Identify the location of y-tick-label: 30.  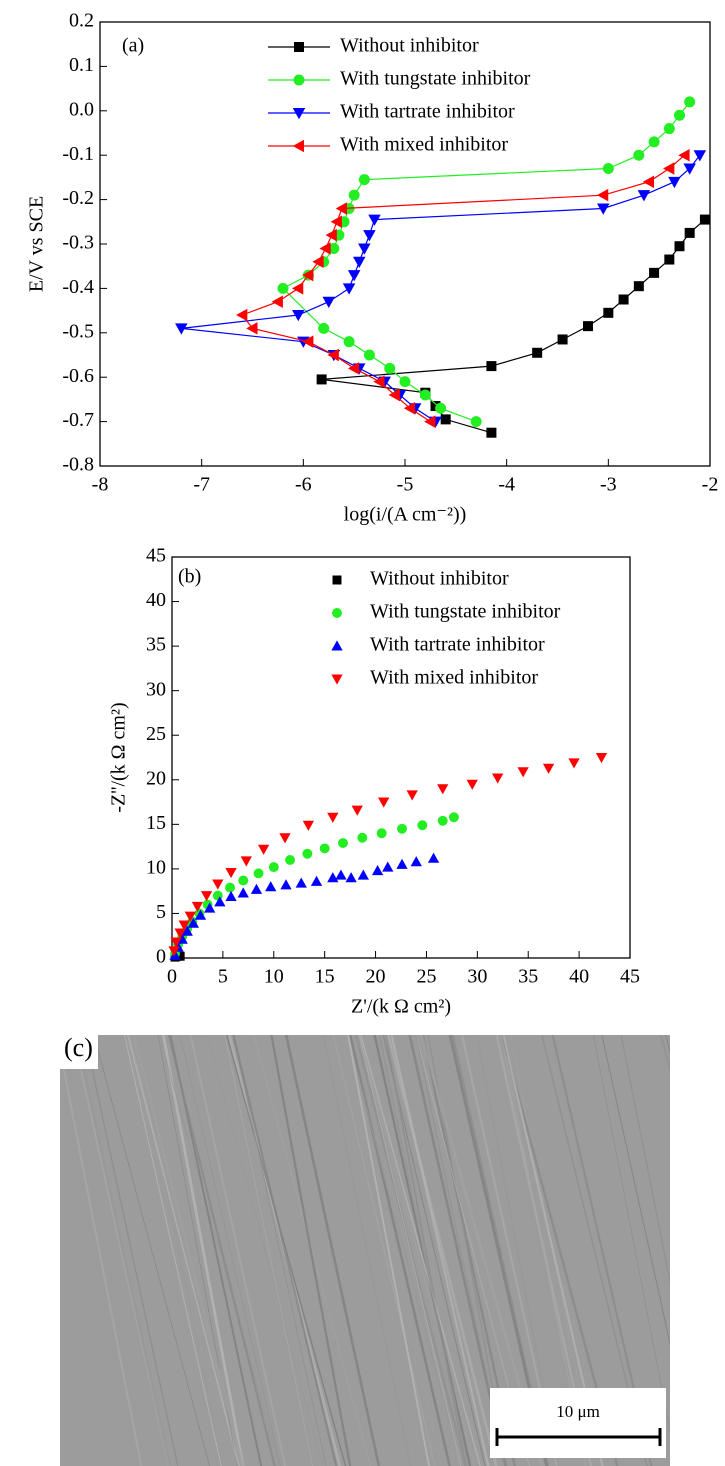
(156, 689).